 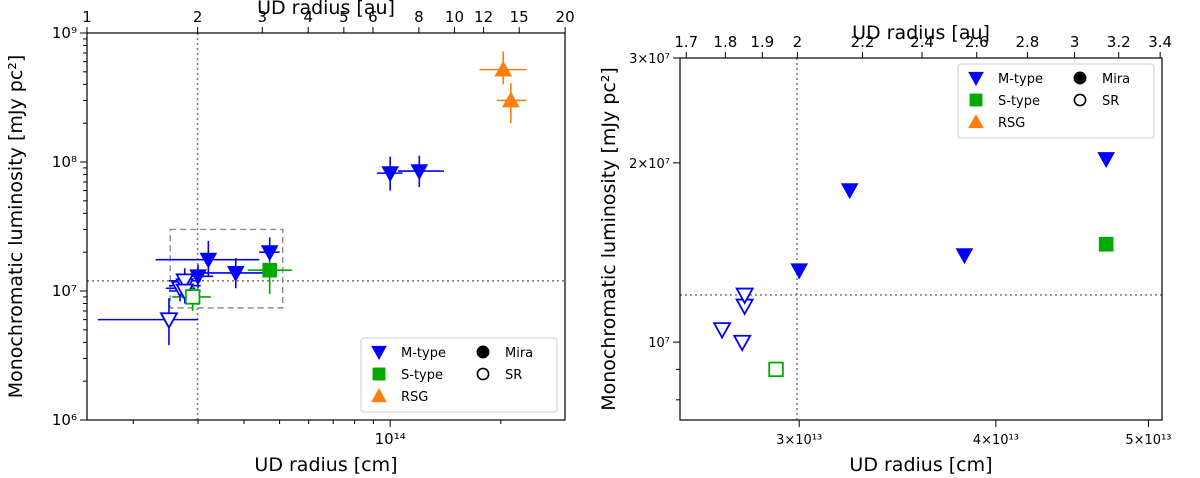 What do you see at coordinates (1027, 42) in the screenshot?
I see `x2-tick-label: 2.8` at bounding box center [1027, 42].